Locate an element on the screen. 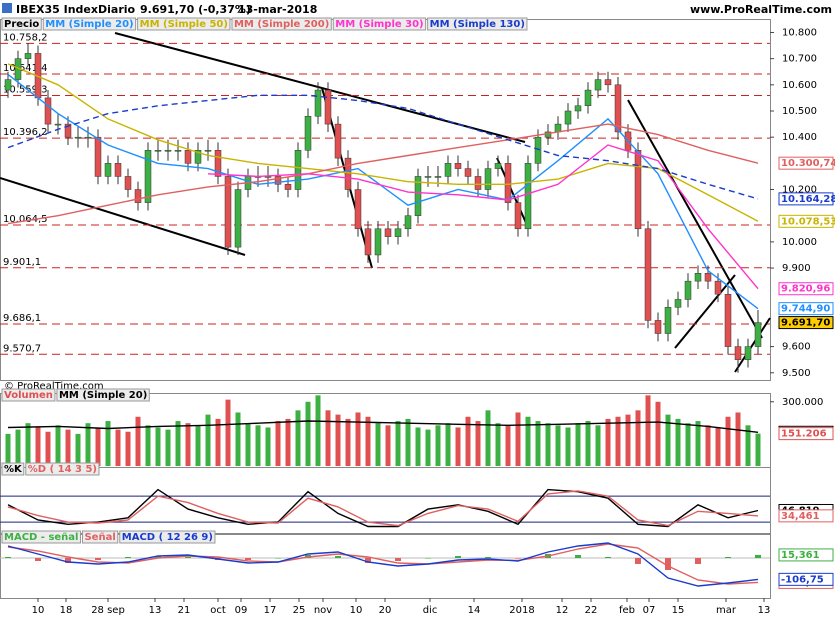 Image resolution: width=835 pixels, height=620 pixels. value-label: 10.078,53 is located at coordinates (808, 221).